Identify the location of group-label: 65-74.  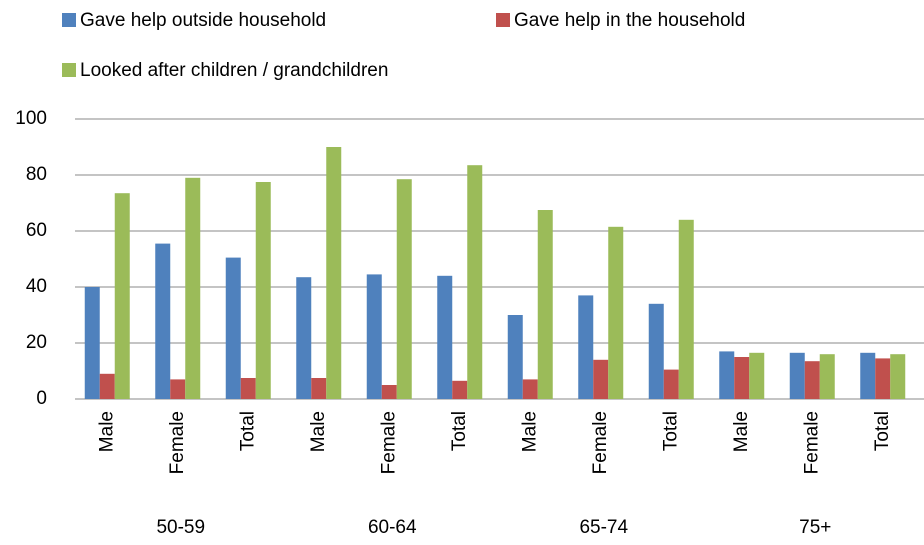
(603, 527).